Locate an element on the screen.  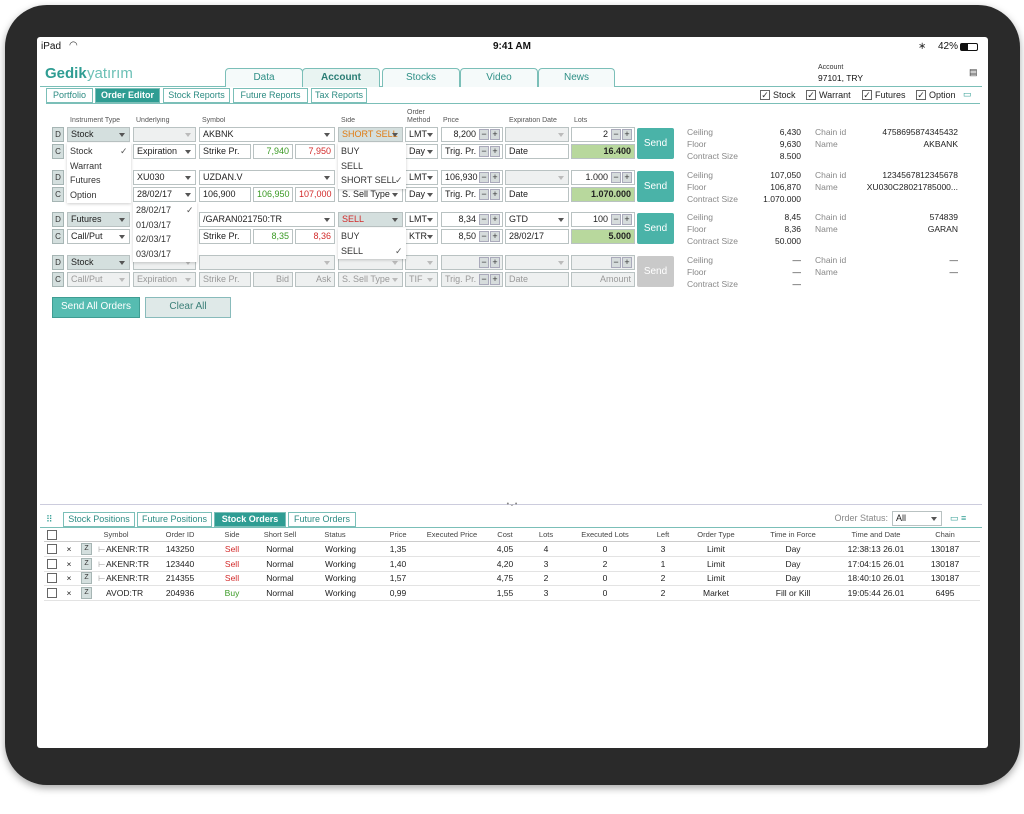
video-icon: ▭ is located at coordinates (967, 94).